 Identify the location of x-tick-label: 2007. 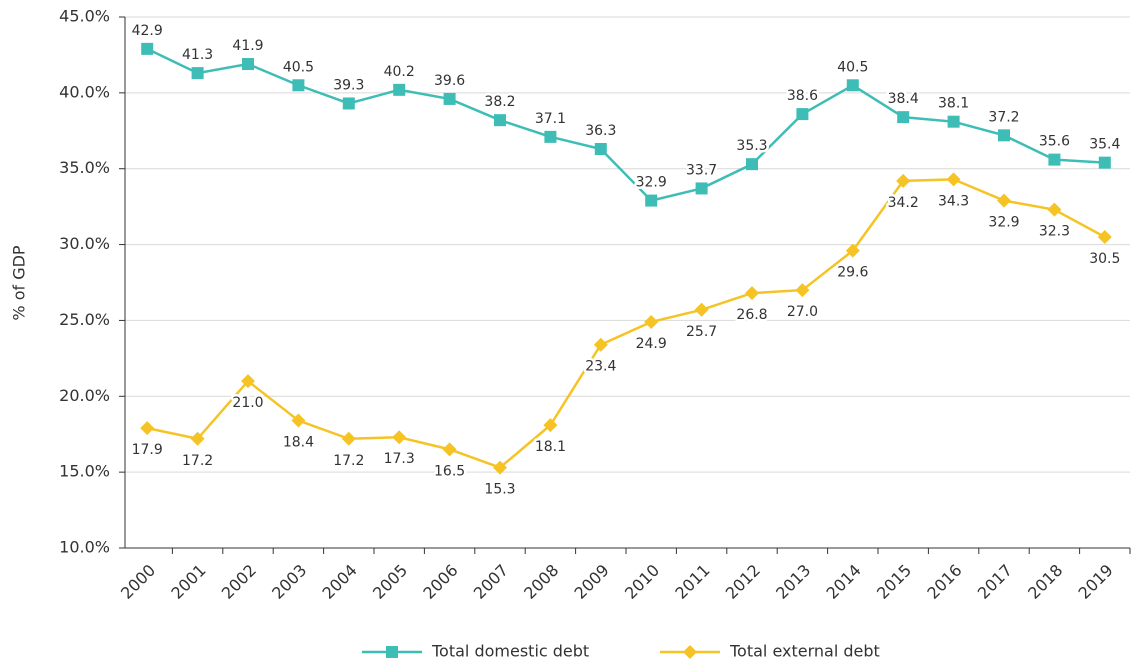
(491, 582).